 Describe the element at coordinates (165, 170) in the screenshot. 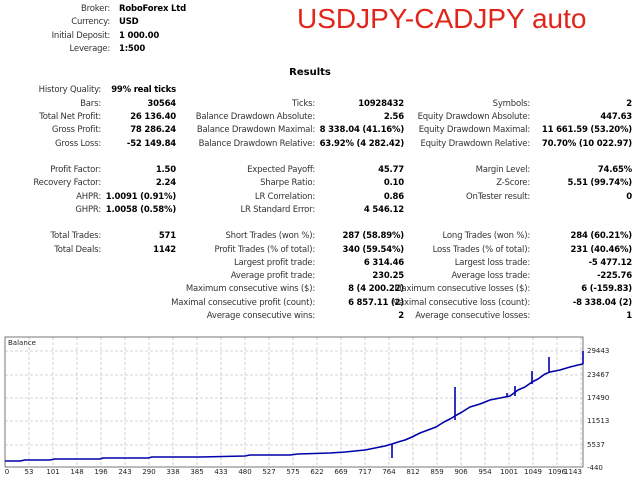

I see `stat-value: 1.50` at that location.